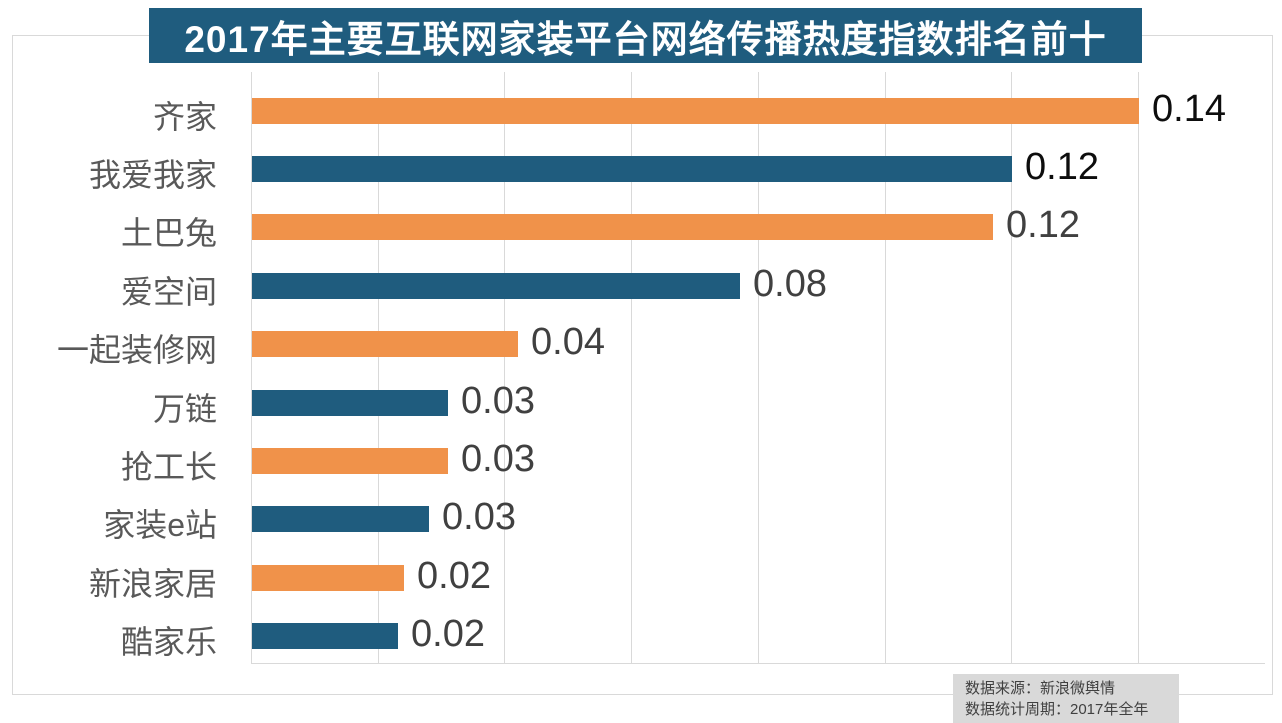 Image resolution: width=1282 pixels, height=723 pixels. What do you see at coordinates (1066, 698) in the screenshot?
I see `source-note: 数据来源：新浪微舆情 数据统计周期：2017年全年` at bounding box center [1066, 698].